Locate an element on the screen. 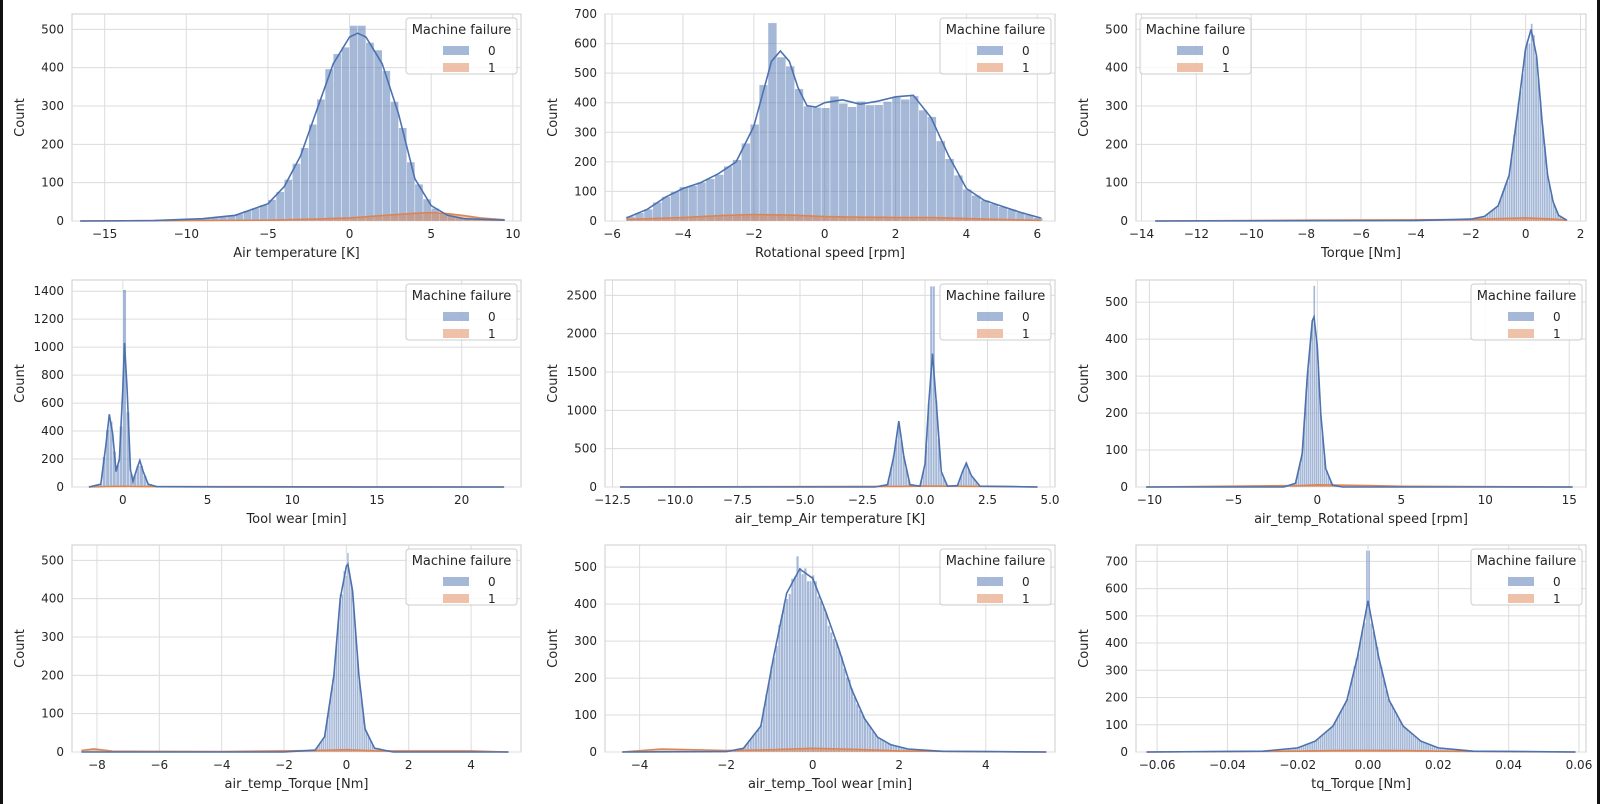  y-tick-label: 600 is located at coordinates (1116, 589).